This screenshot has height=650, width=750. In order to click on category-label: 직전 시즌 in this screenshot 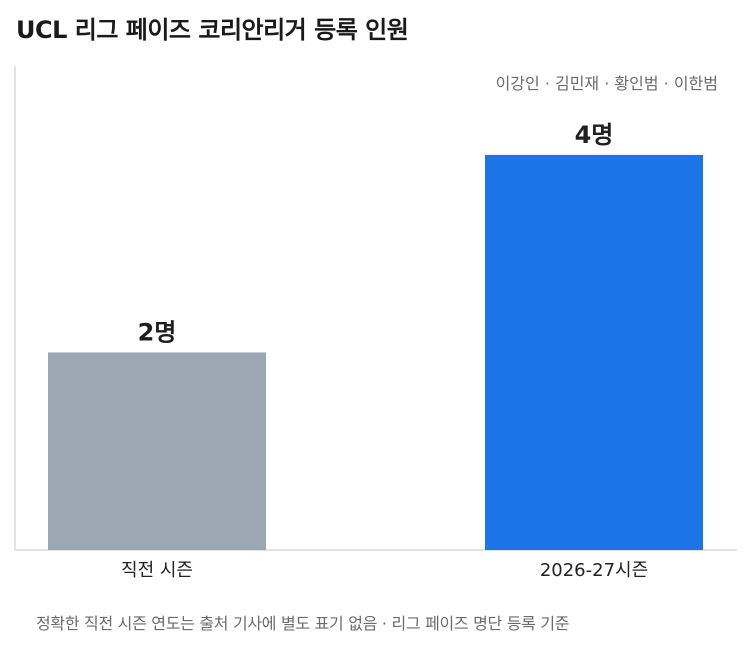, I will do `click(157, 570)`.